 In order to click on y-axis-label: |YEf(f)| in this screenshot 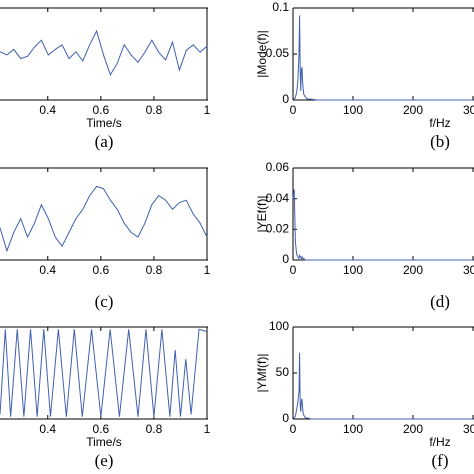, I will do `click(262, 214)`.